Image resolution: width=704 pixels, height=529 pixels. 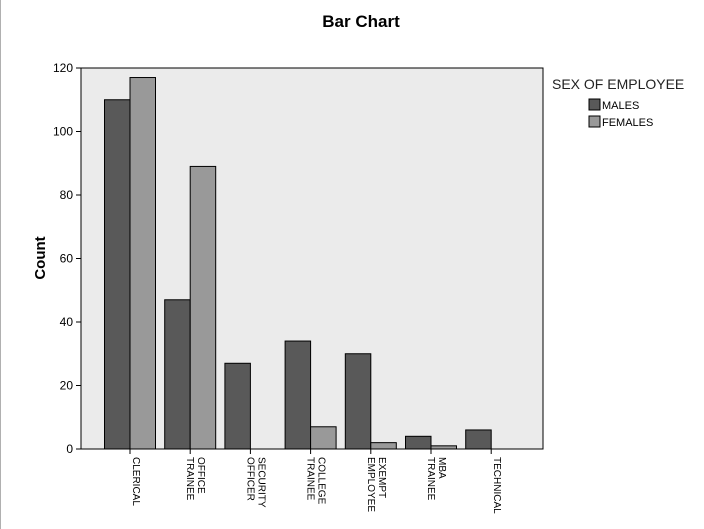 I want to click on y-tick-label: 20, so click(x=67, y=386).